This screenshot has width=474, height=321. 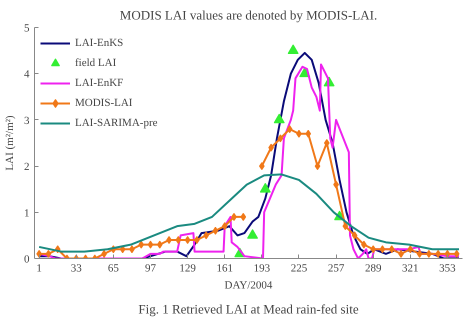 I want to click on x-tick-label: 289, so click(x=373, y=268).